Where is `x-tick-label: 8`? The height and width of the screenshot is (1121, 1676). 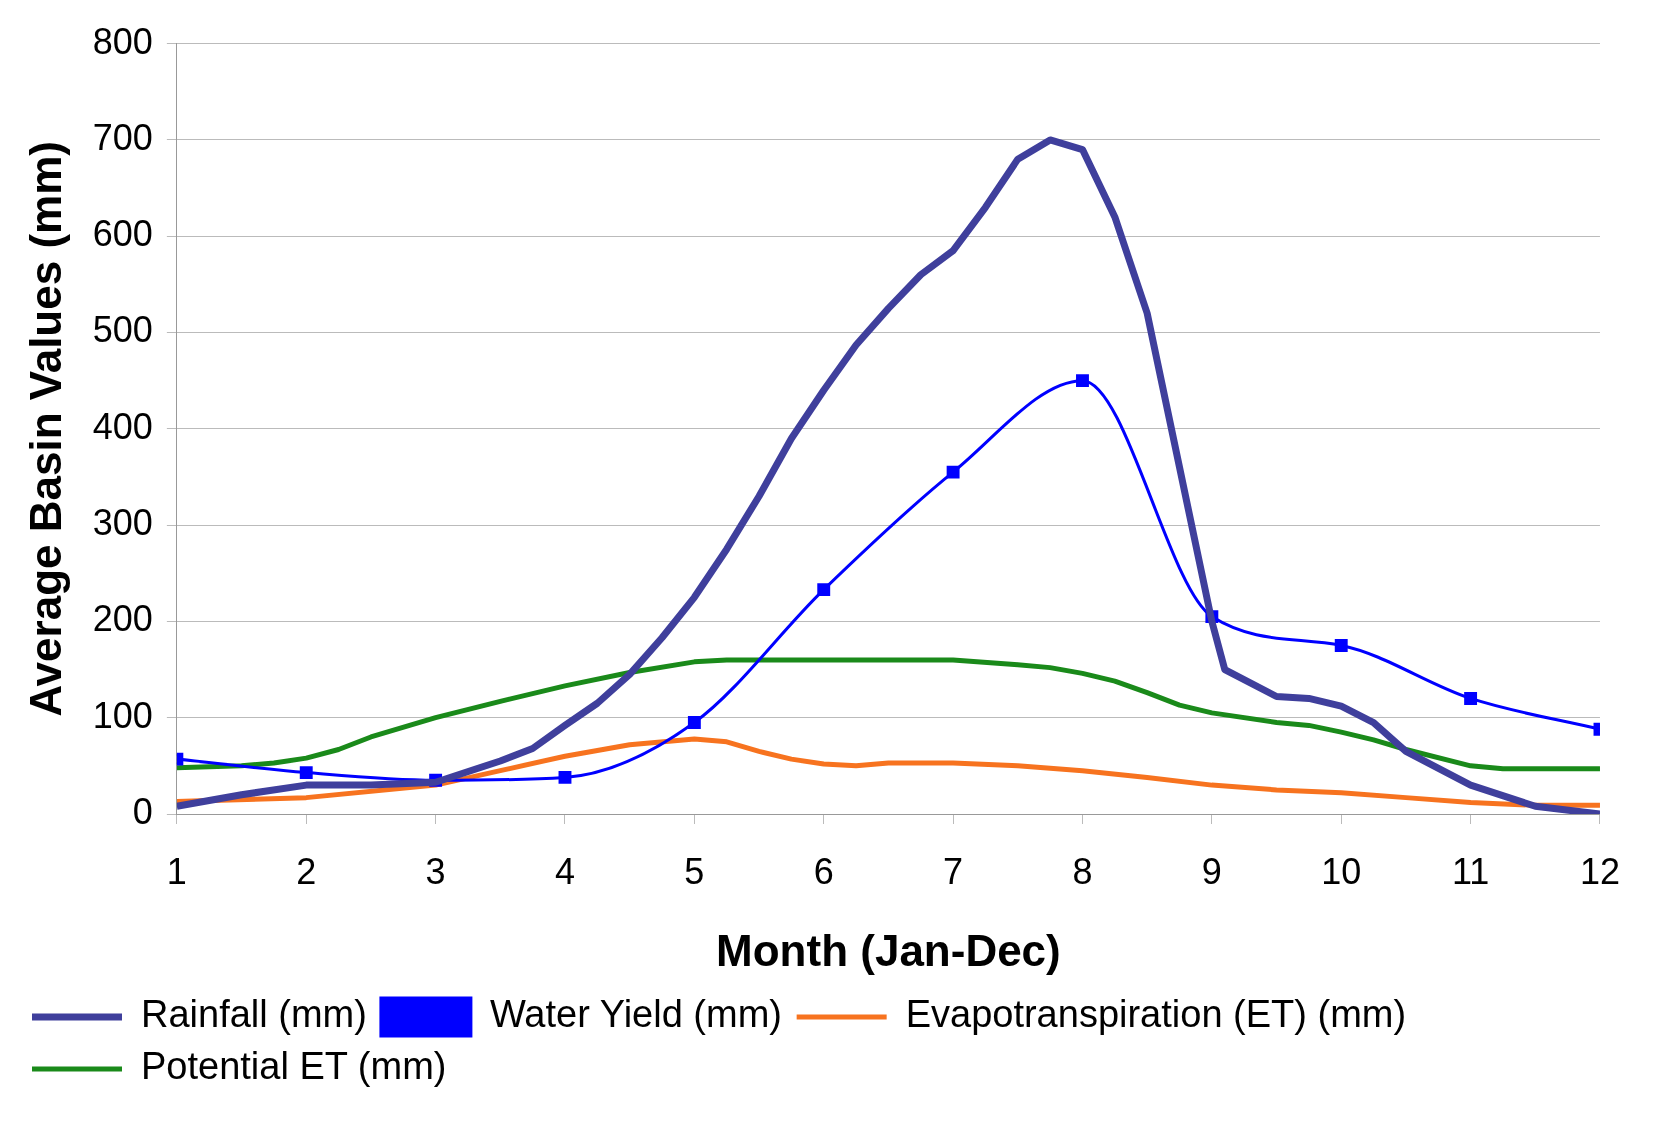 x-tick-label: 8 is located at coordinates (1082, 871).